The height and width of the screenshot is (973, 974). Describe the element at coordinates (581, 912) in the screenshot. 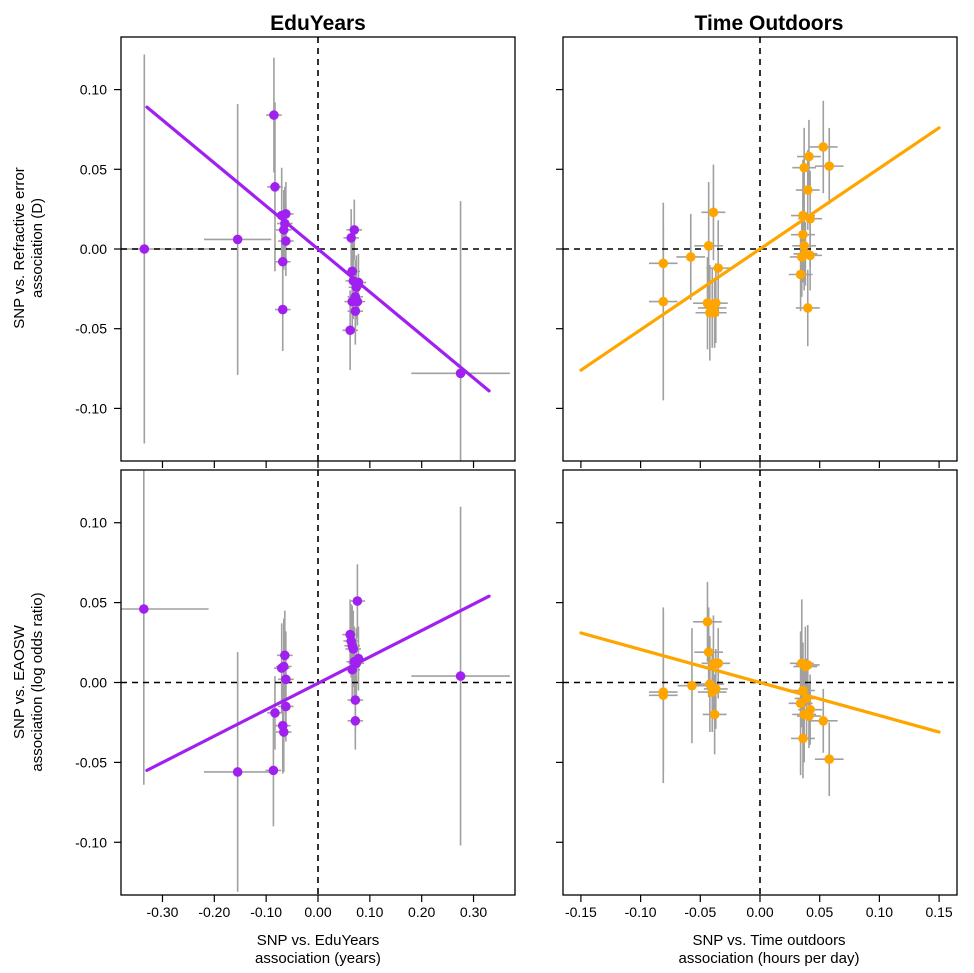

I see `x-tick-label-outdoors-eaosw-0: -0.15` at that location.